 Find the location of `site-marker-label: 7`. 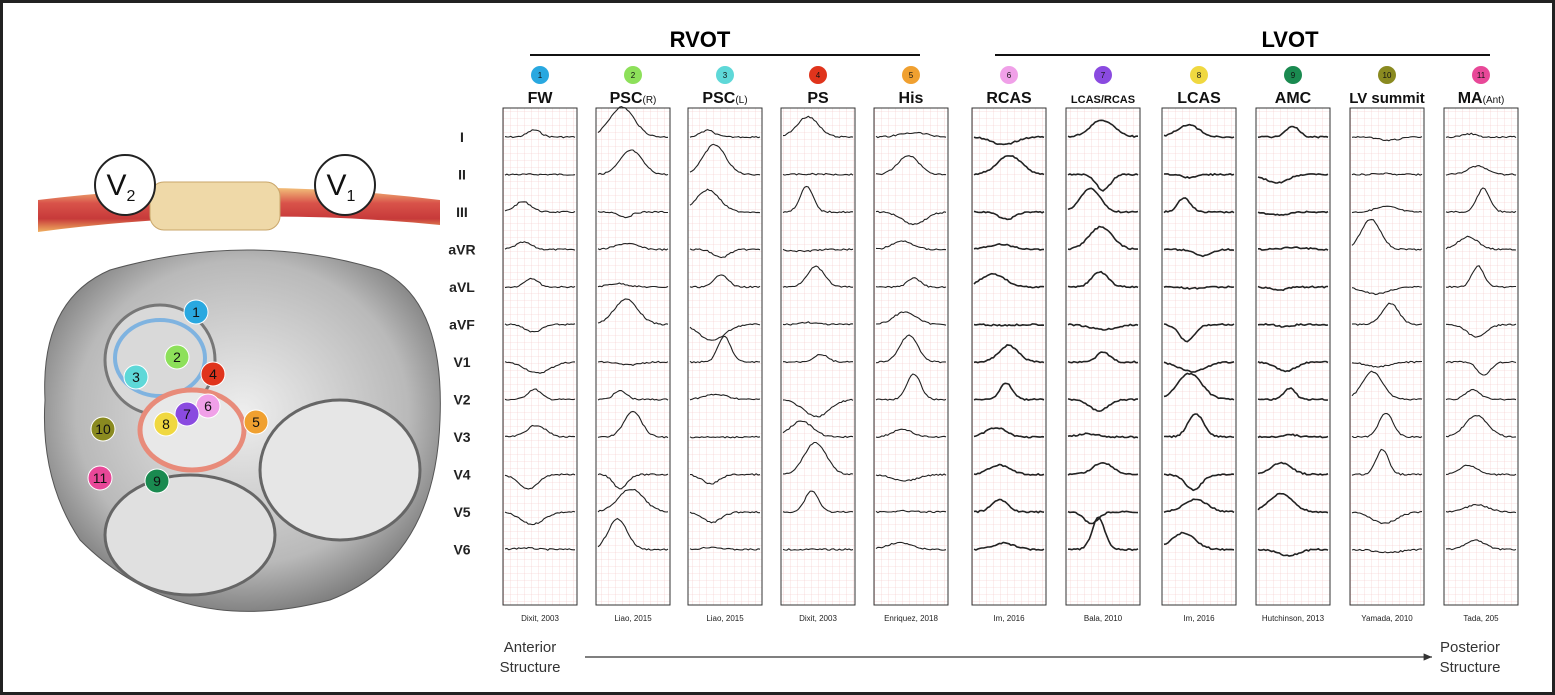

site-marker-label: 7 is located at coordinates (187, 414).